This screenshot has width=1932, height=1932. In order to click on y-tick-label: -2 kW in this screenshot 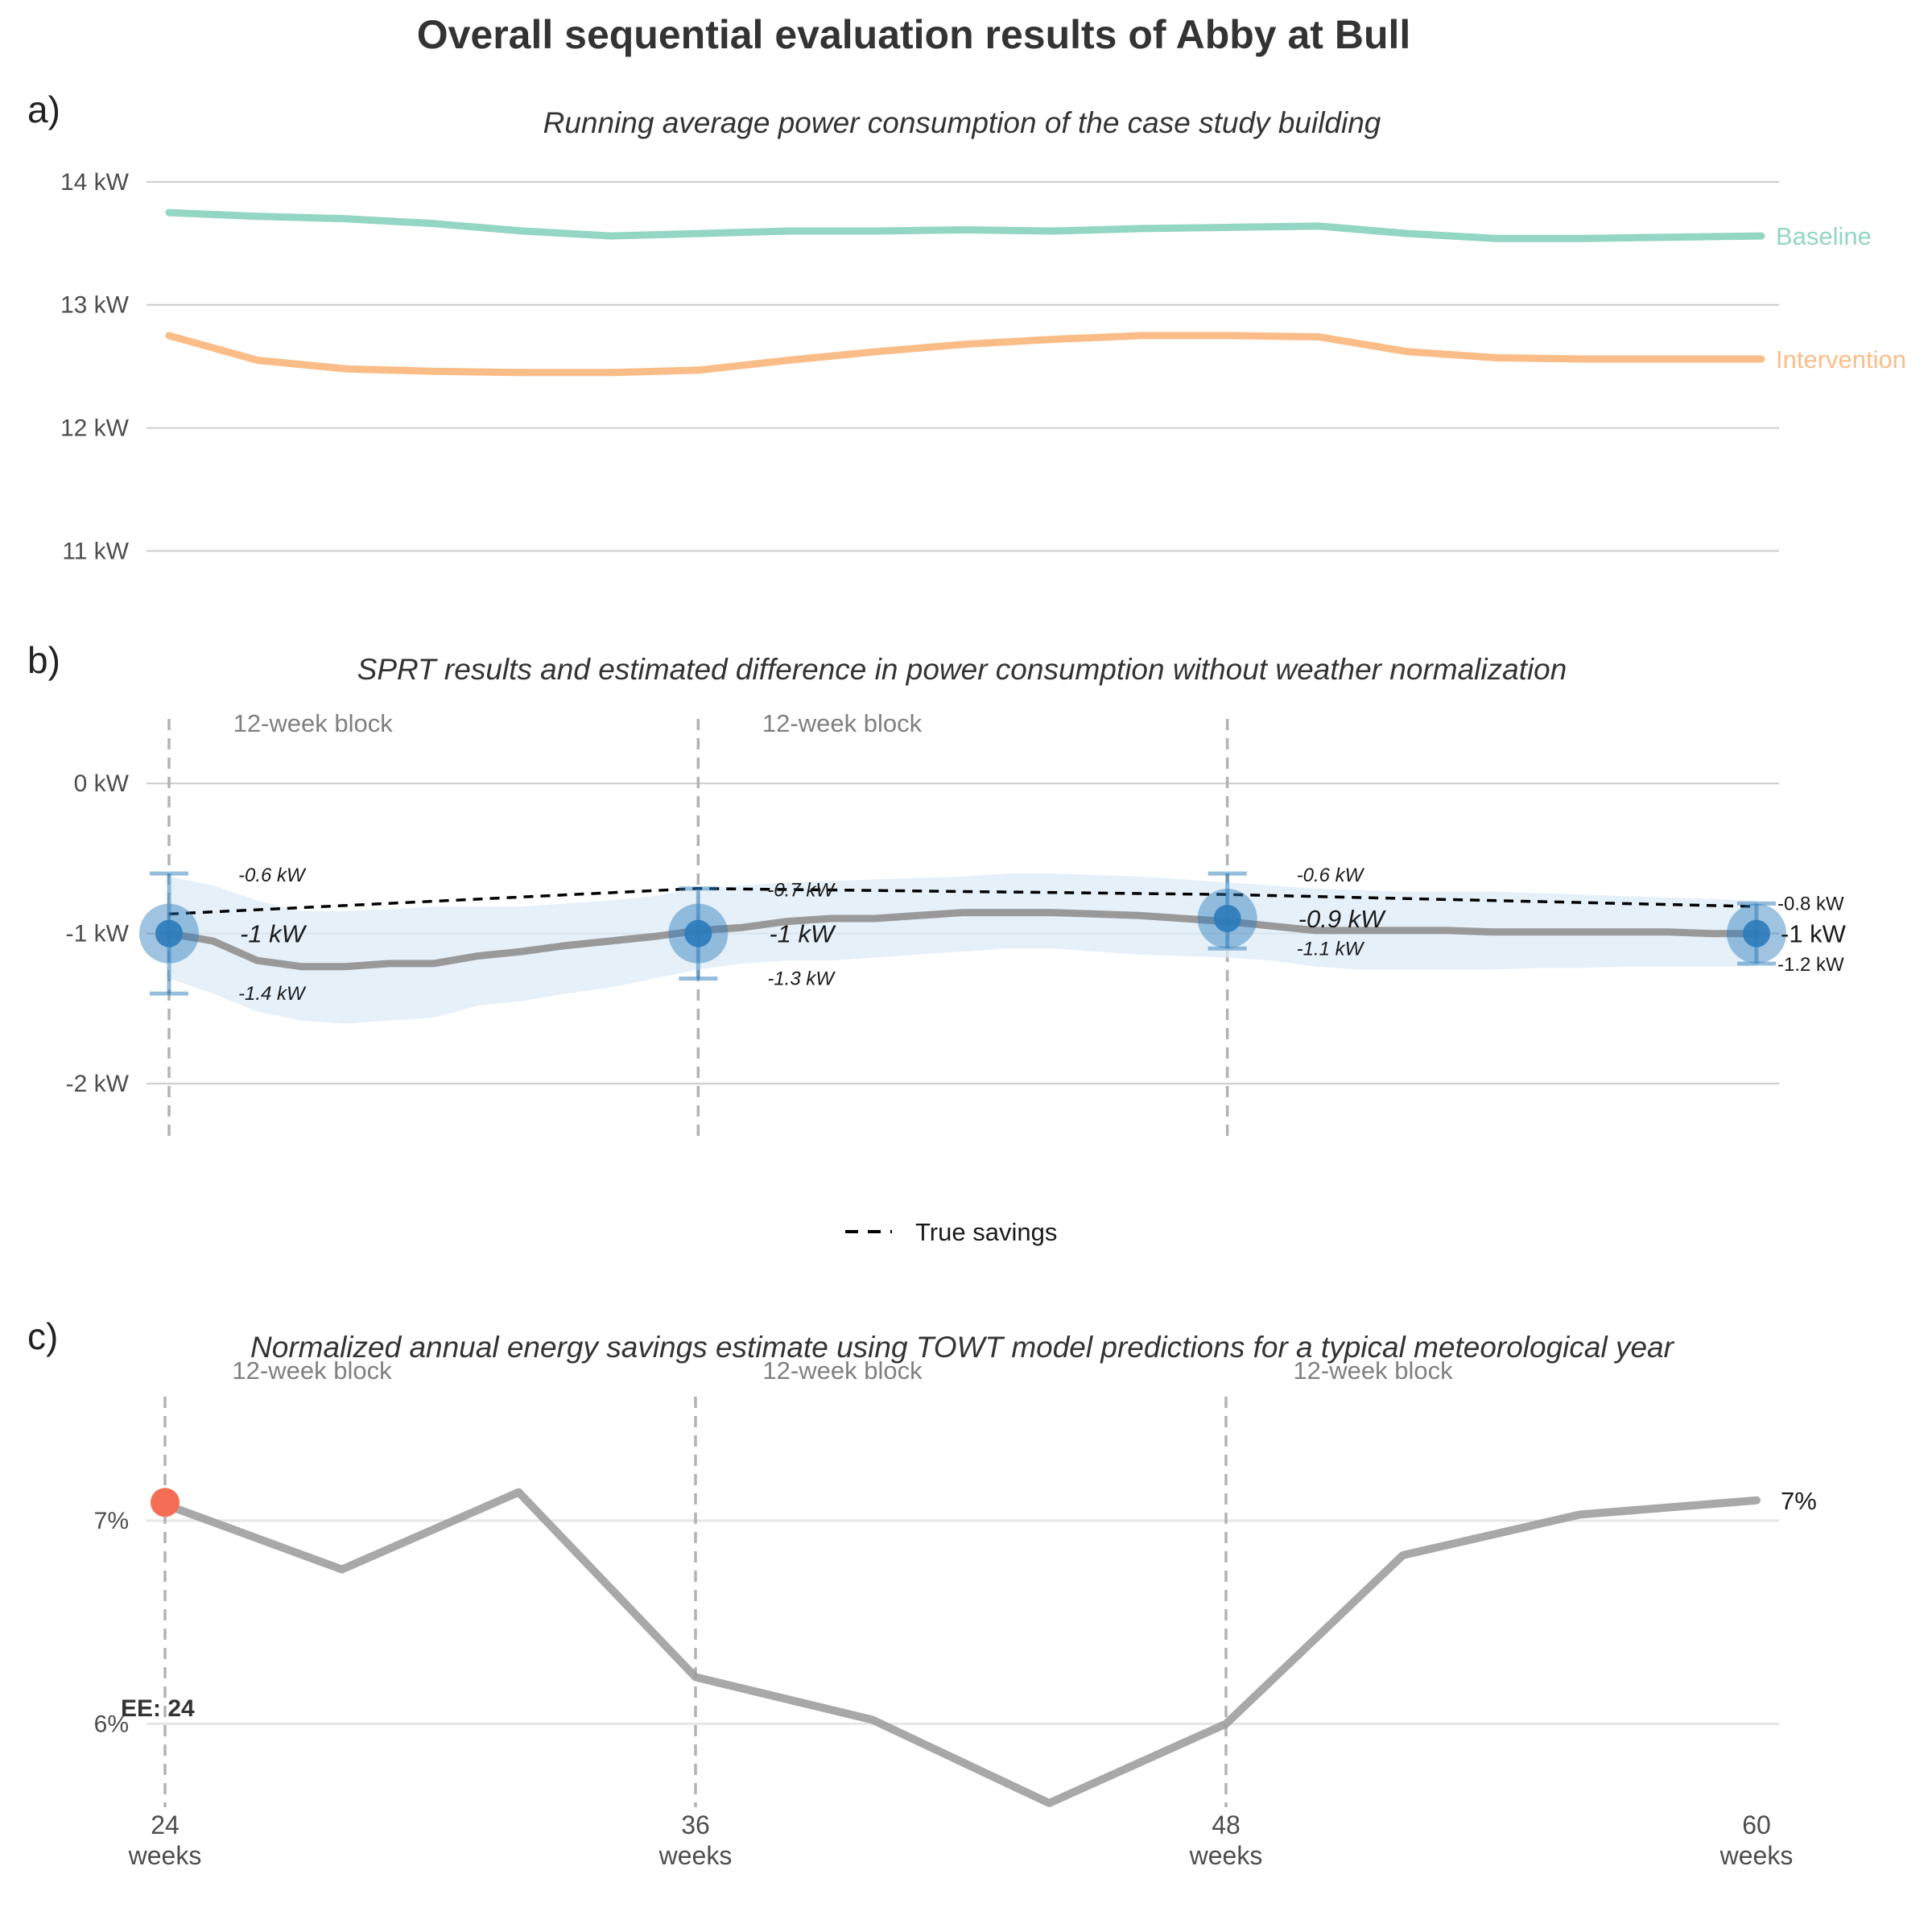, I will do `click(98, 1084)`.